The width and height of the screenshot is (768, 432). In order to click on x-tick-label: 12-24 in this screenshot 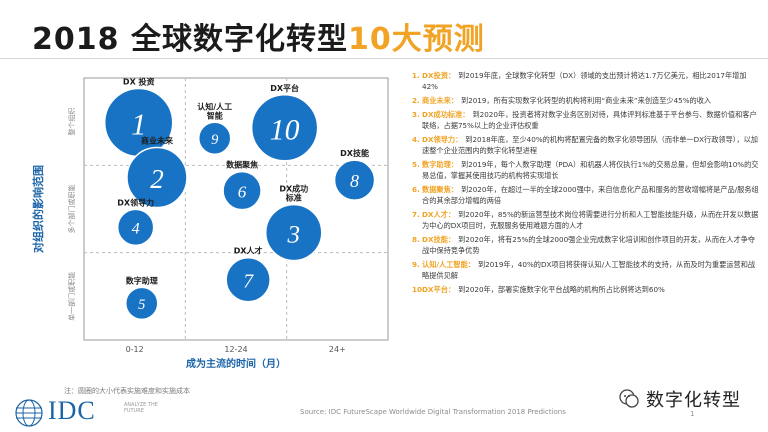, I will do `click(235, 349)`.